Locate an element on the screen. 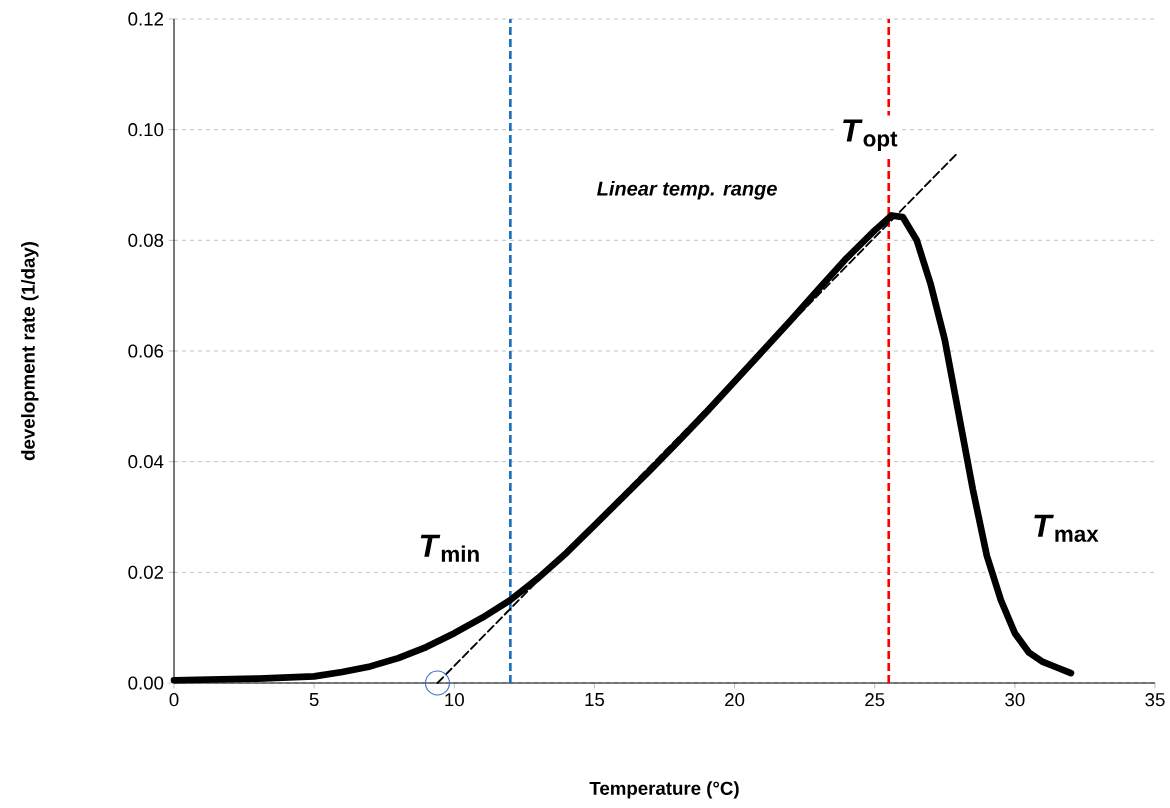 This screenshot has height=808, width=1170. x-tick-label: 35 is located at coordinates (1155, 700).